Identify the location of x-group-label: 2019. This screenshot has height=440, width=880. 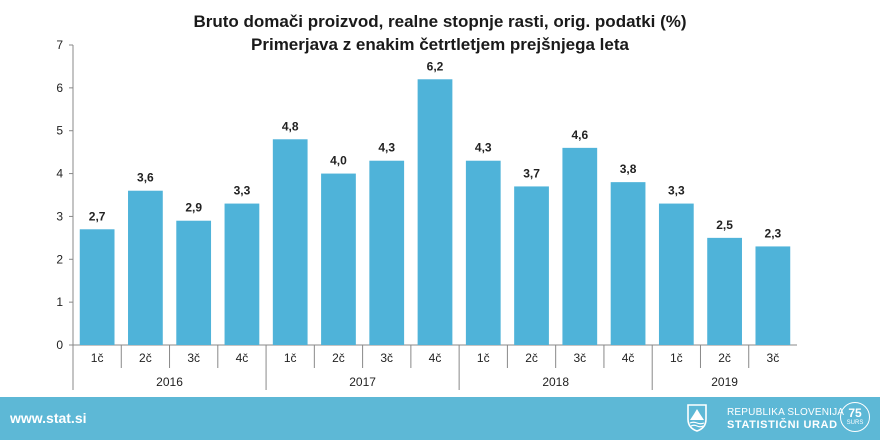
(724, 382).